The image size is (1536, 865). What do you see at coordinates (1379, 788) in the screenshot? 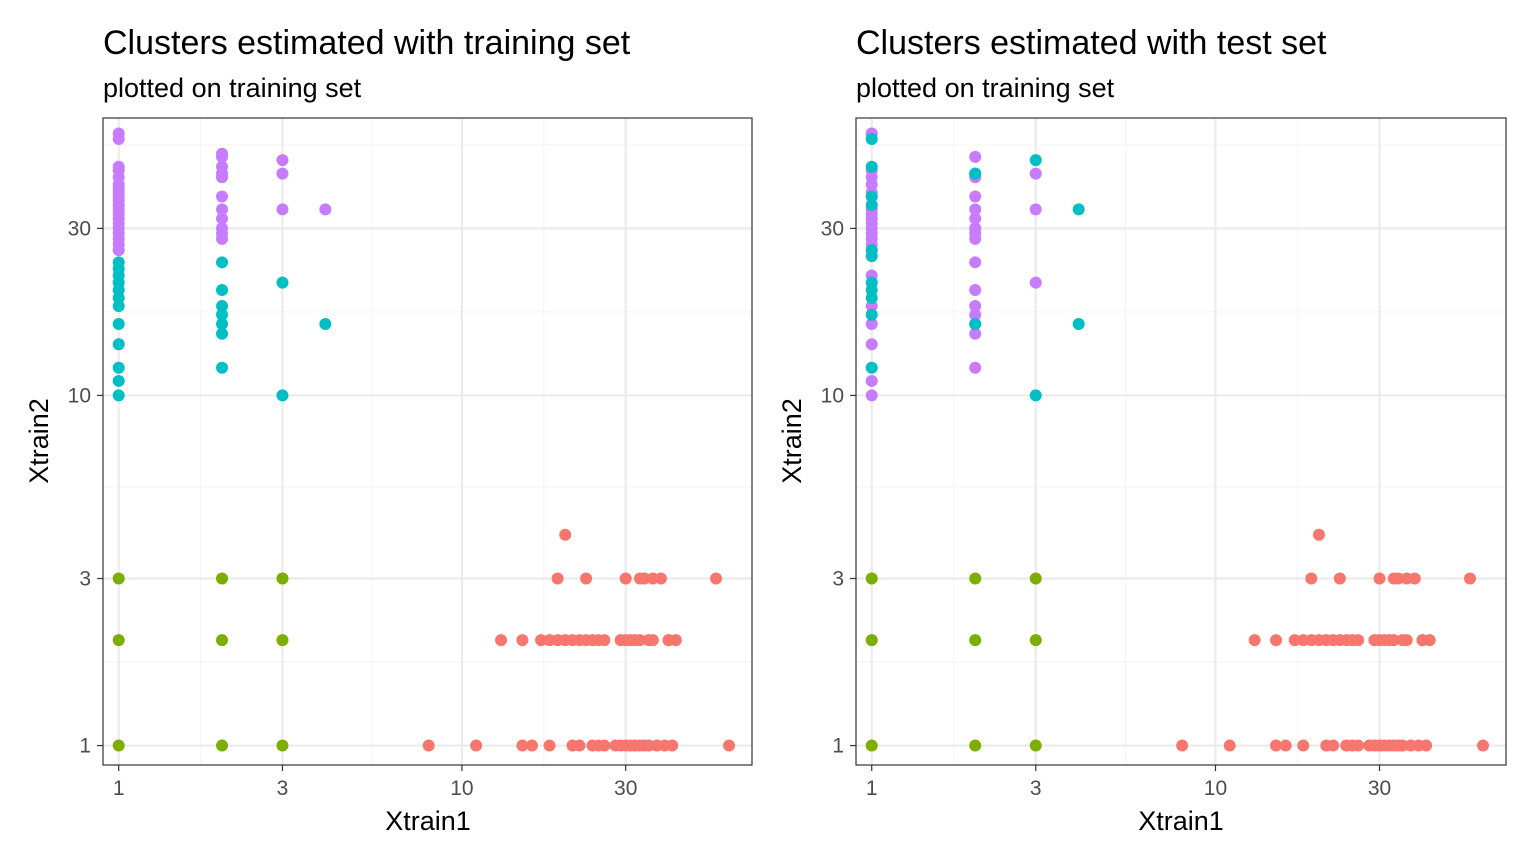
I see `x-tick-label: 30` at bounding box center [1379, 788].